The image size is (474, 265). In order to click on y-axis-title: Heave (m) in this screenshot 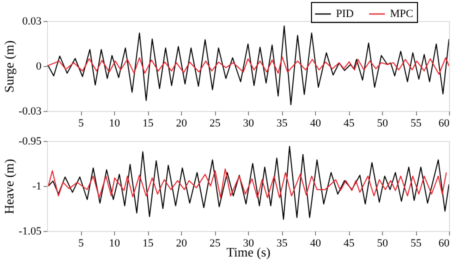, I will do `click(9, 186)`.